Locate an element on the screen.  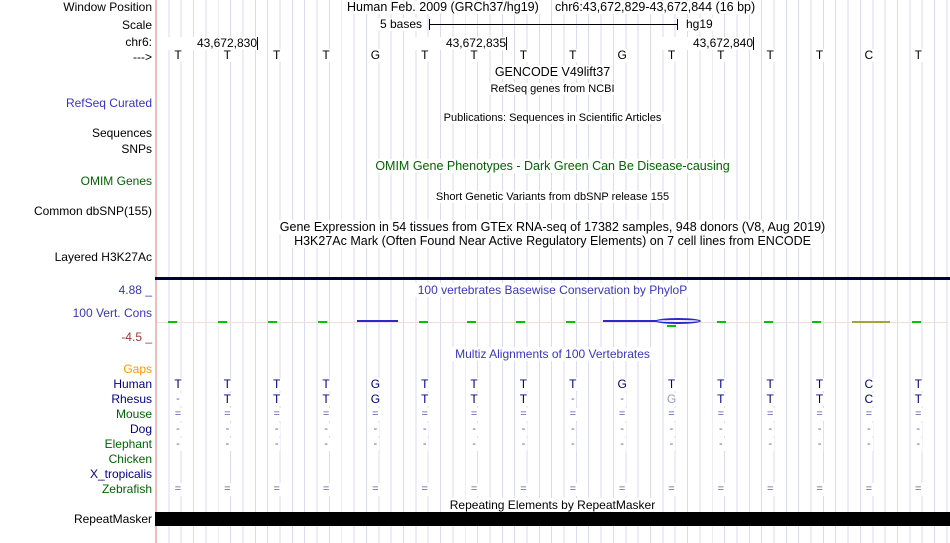
species-label-dog: Dog is located at coordinates (139, 429).